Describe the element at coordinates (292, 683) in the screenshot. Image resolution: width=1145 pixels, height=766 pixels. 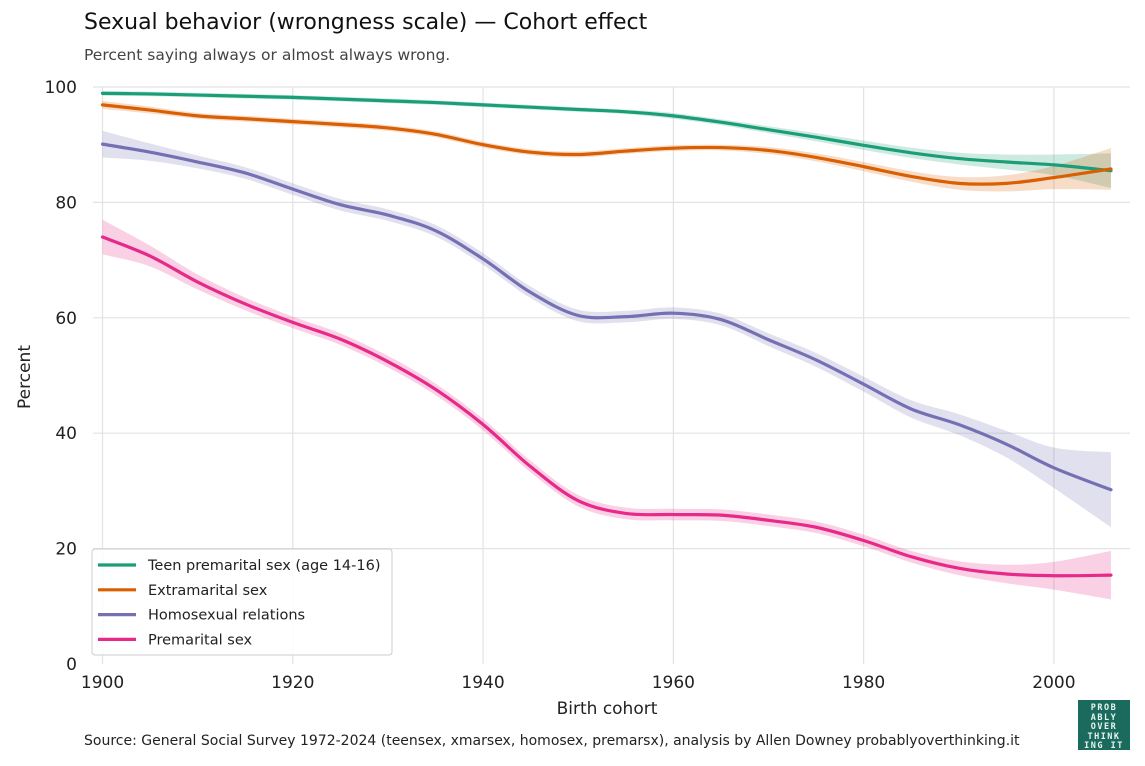
I see `x-tick-label: 1920` at that location.